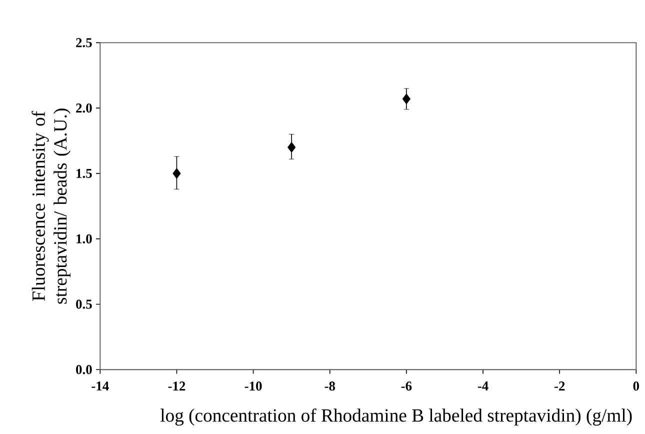 Image resolution: width=645 pixels, height=434 pixels. Describe the element at coordinates (406, 385) in the screenshot. I see `x-tick-label: -6` at that location.